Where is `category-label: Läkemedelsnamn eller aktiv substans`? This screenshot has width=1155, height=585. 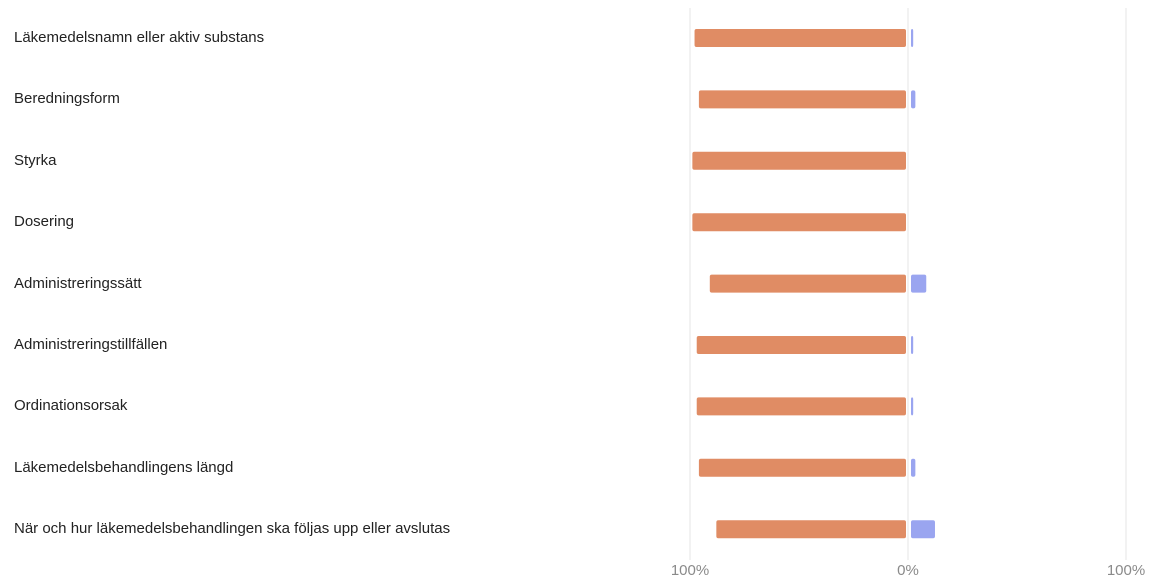 category-label: Läkemedelsnamn eller aktiv substans is located at coordinates (139, 37).